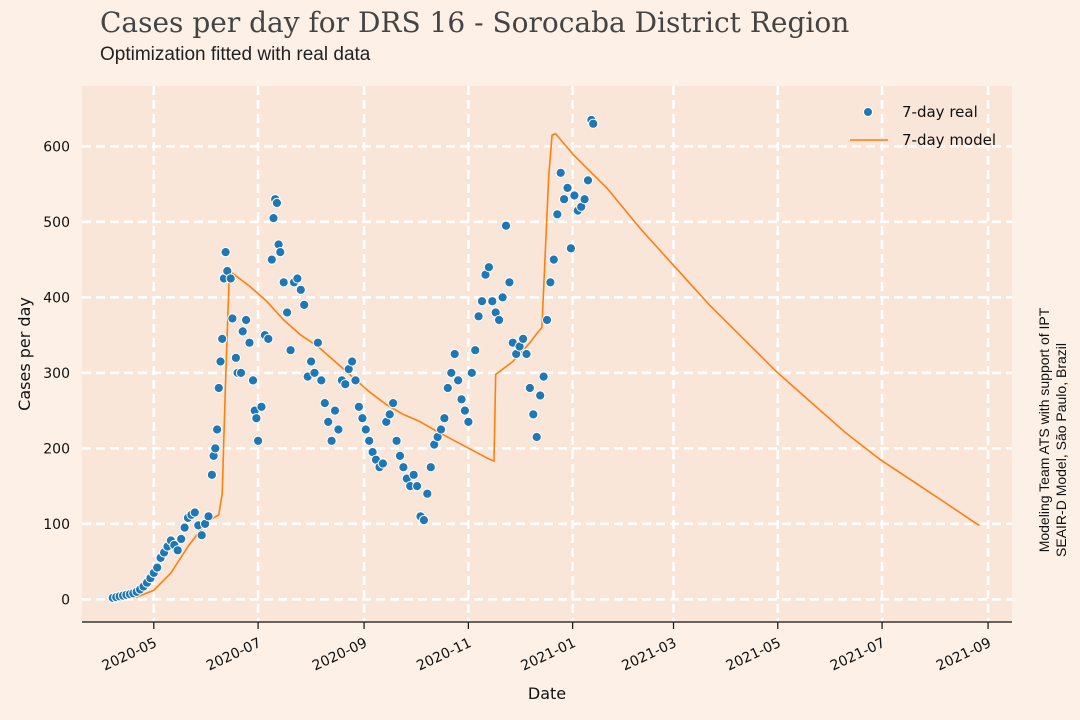 The height and width of the screenshot is (720, 1080). What do you see at coordinates (1044, 429) in the screenshot?
I see `credit-line-1: Modeling Team ATS with support of IPT` at bounding box center [1044, 429].